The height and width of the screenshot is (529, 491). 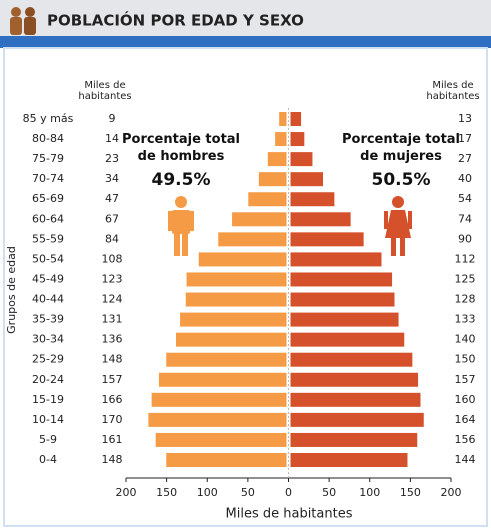 What do you see at coordinates (105, 91) in the screenshot?
I see `left-column-header: Miles de habitantes` at bounding box center [105, 91].